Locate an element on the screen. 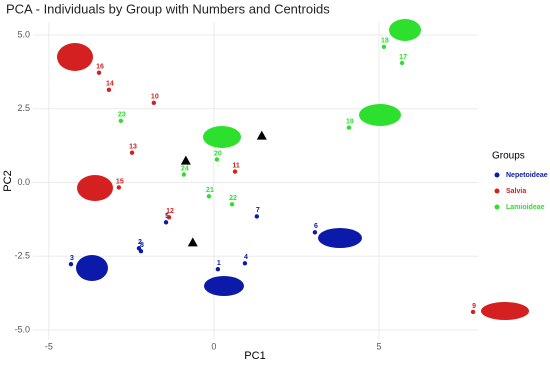  point-label: 3 is located at coordinates (72, 258).